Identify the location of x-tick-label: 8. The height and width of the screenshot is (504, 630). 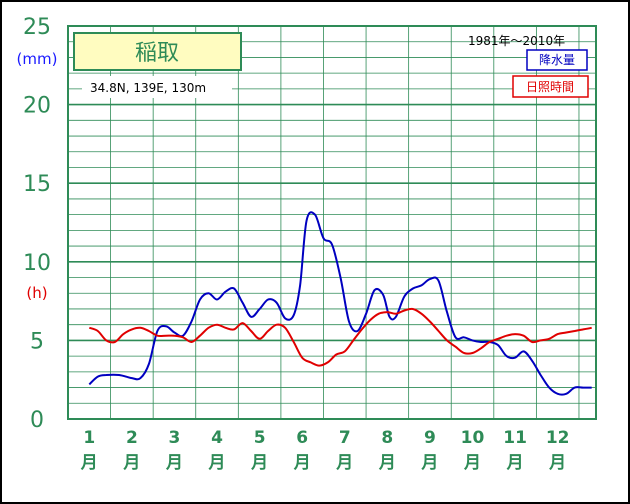
(387, 438).